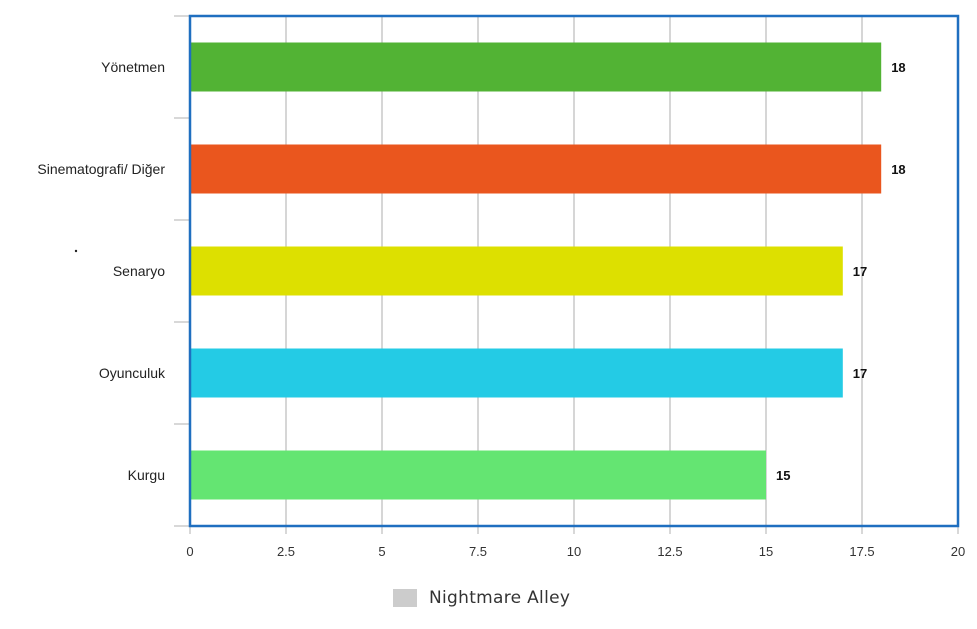 The image size is (977, 629). What do you see at coordinates (669, 551) in the screenshot?
I see `x-tick-label: 12.5` at bounding box center [669, 551].